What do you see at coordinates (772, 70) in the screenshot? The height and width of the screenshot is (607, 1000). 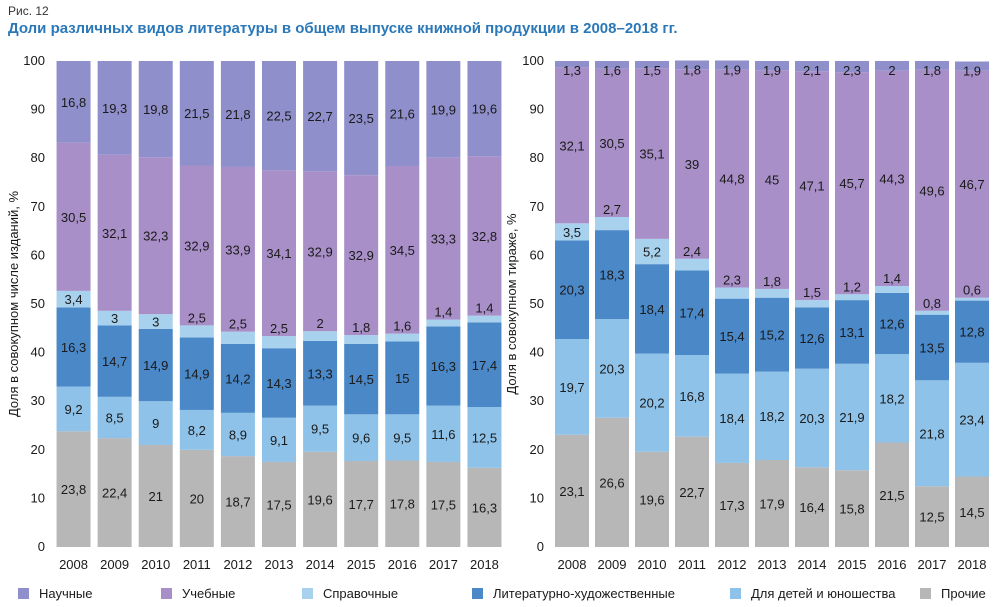 I see `data-label: 1,9` at bounding box center [772, 70].